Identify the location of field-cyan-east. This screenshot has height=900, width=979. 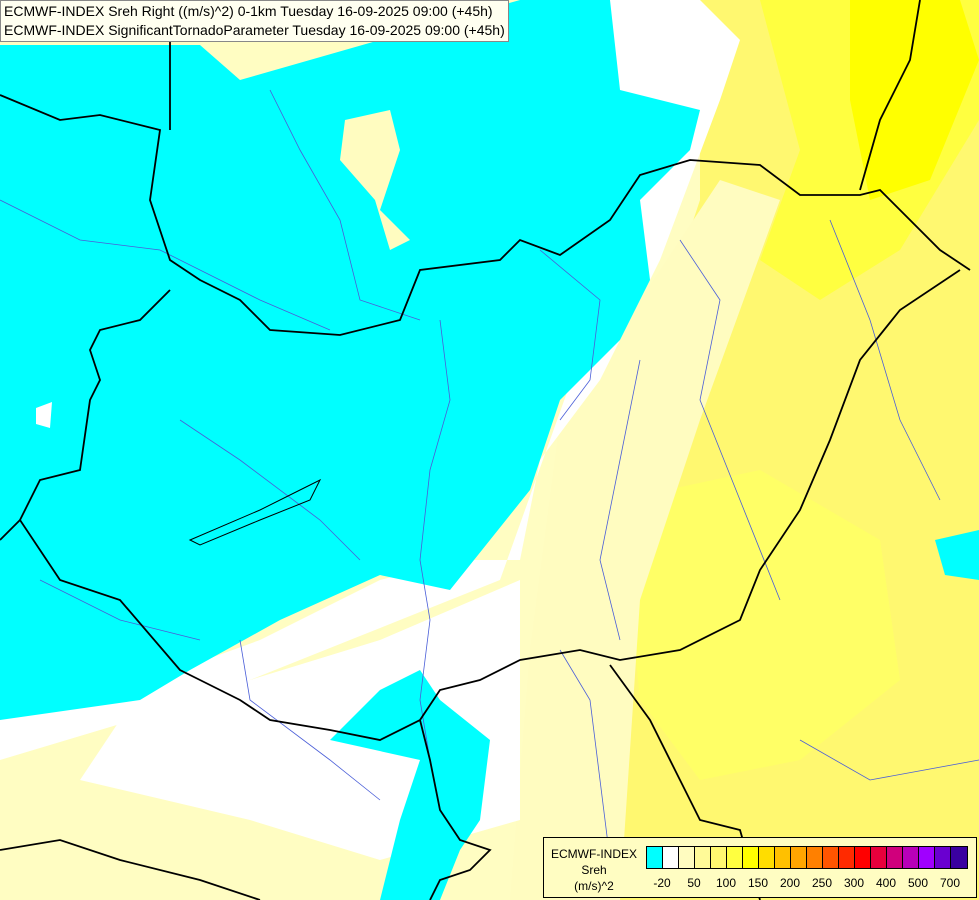
(957, 555).